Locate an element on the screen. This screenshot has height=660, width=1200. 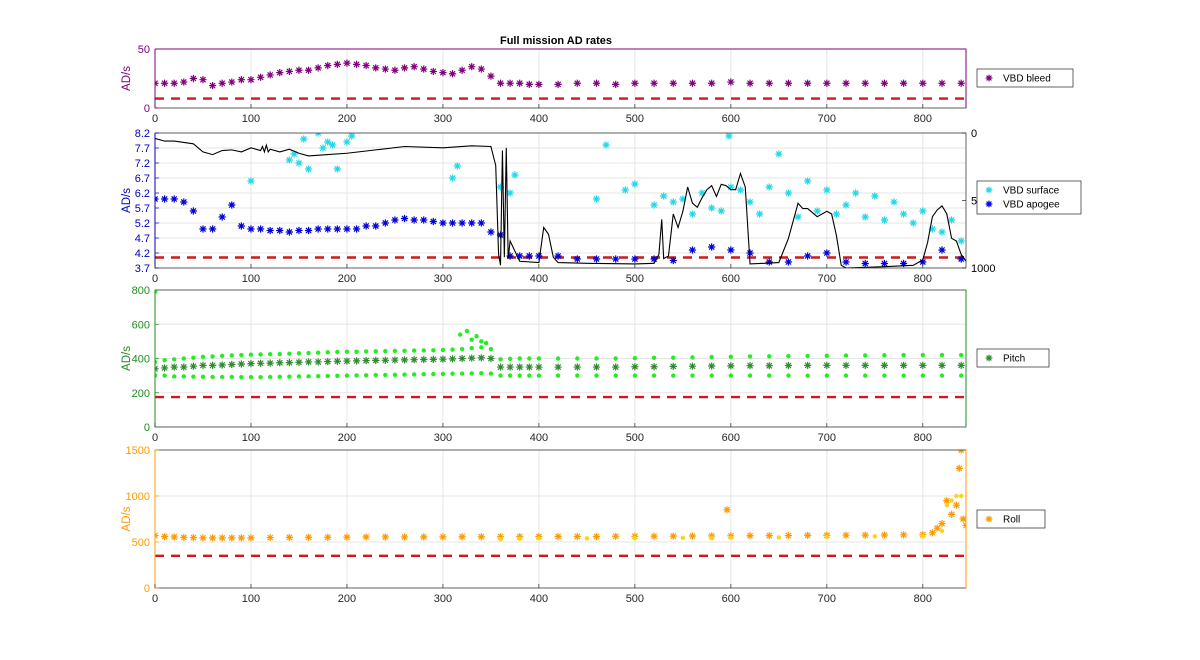
legend-box is located at coordinates (1029, 197).